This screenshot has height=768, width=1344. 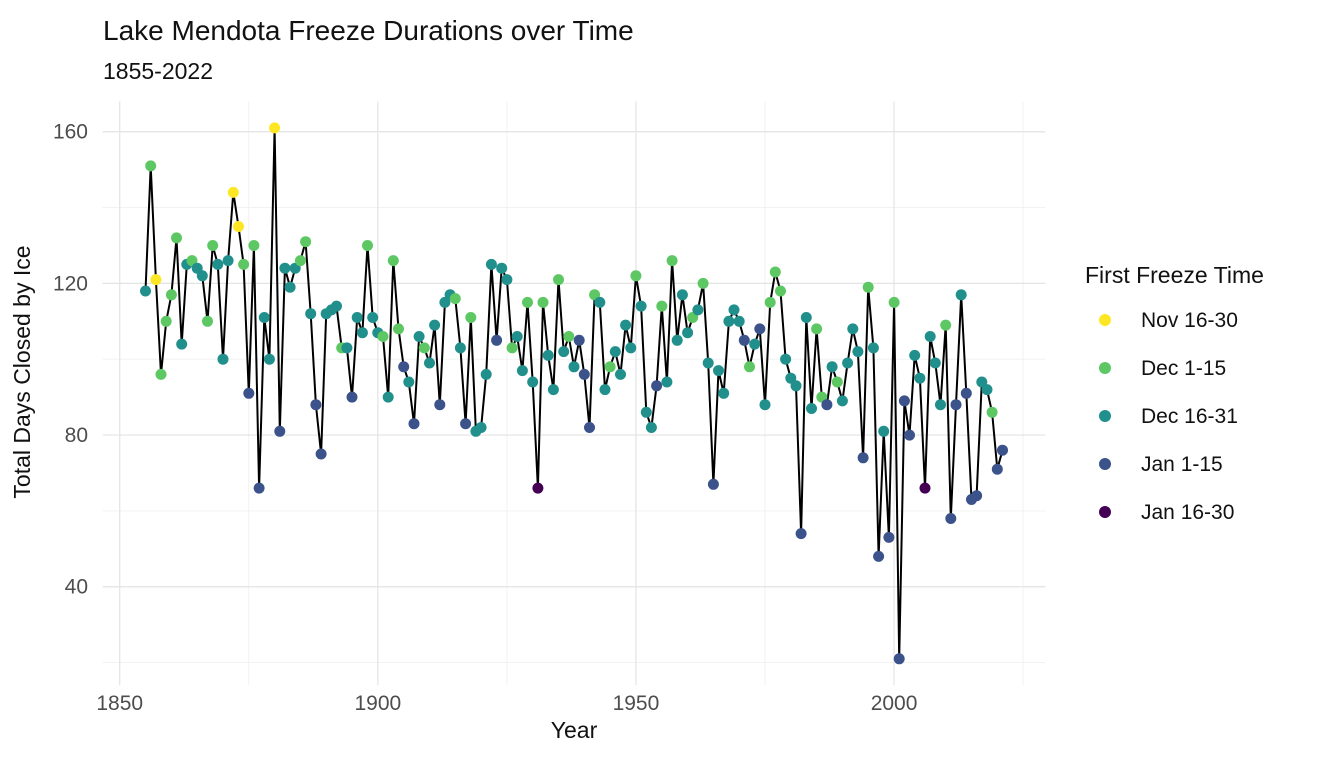 What do you see at coordinates (76, 587) in the screenshot?
I see `y-tick-label: 40` at bounding box center [76, 587].